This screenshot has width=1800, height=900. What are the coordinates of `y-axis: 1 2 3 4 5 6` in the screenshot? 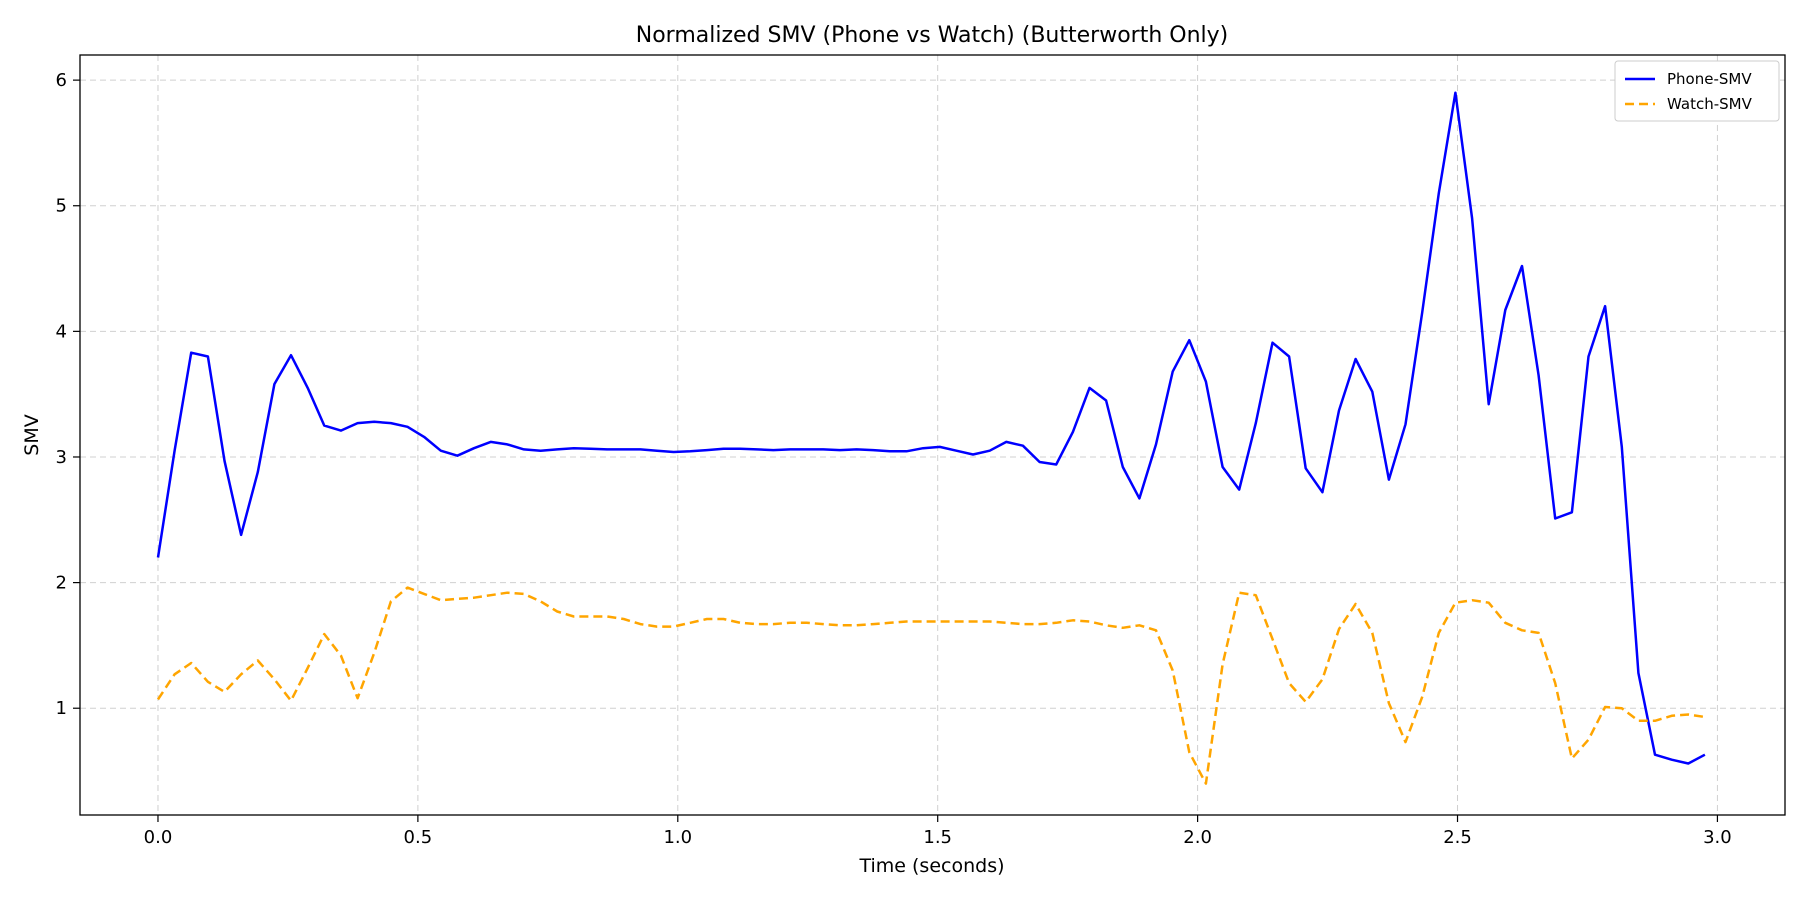 It's located at (68, 394).